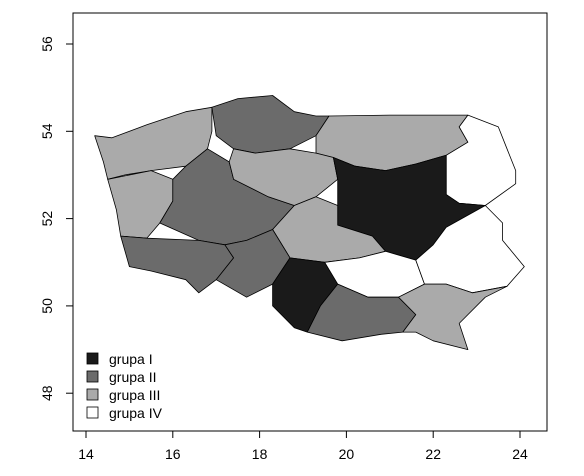  I want to click on region-kujawsko-pomorskie, so click(283, 177).